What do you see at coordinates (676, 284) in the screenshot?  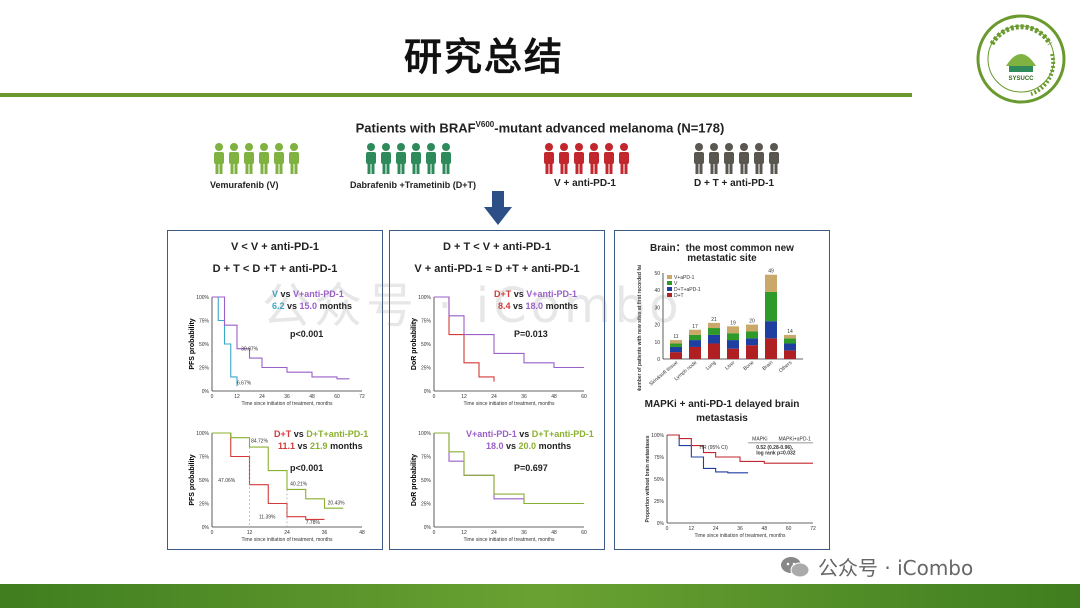 I see `legend-label: V` at bounding box center [676, 284].